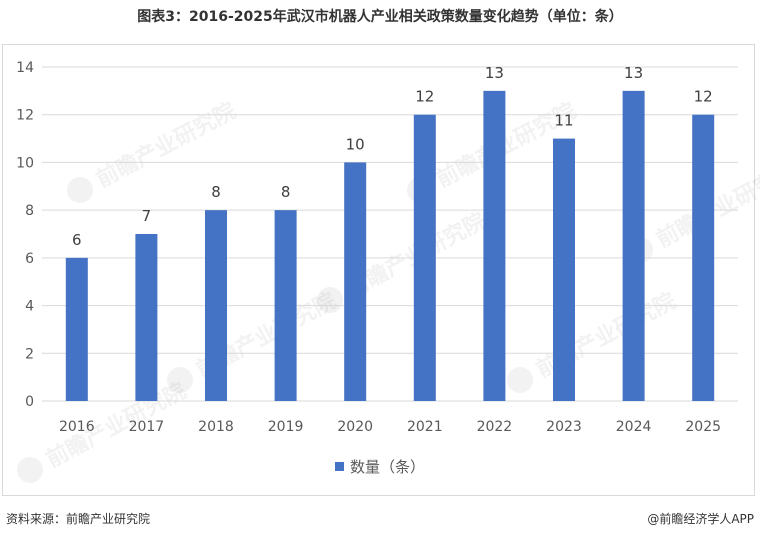  I want to click on y-tick-label: 4, so click(29, 307).